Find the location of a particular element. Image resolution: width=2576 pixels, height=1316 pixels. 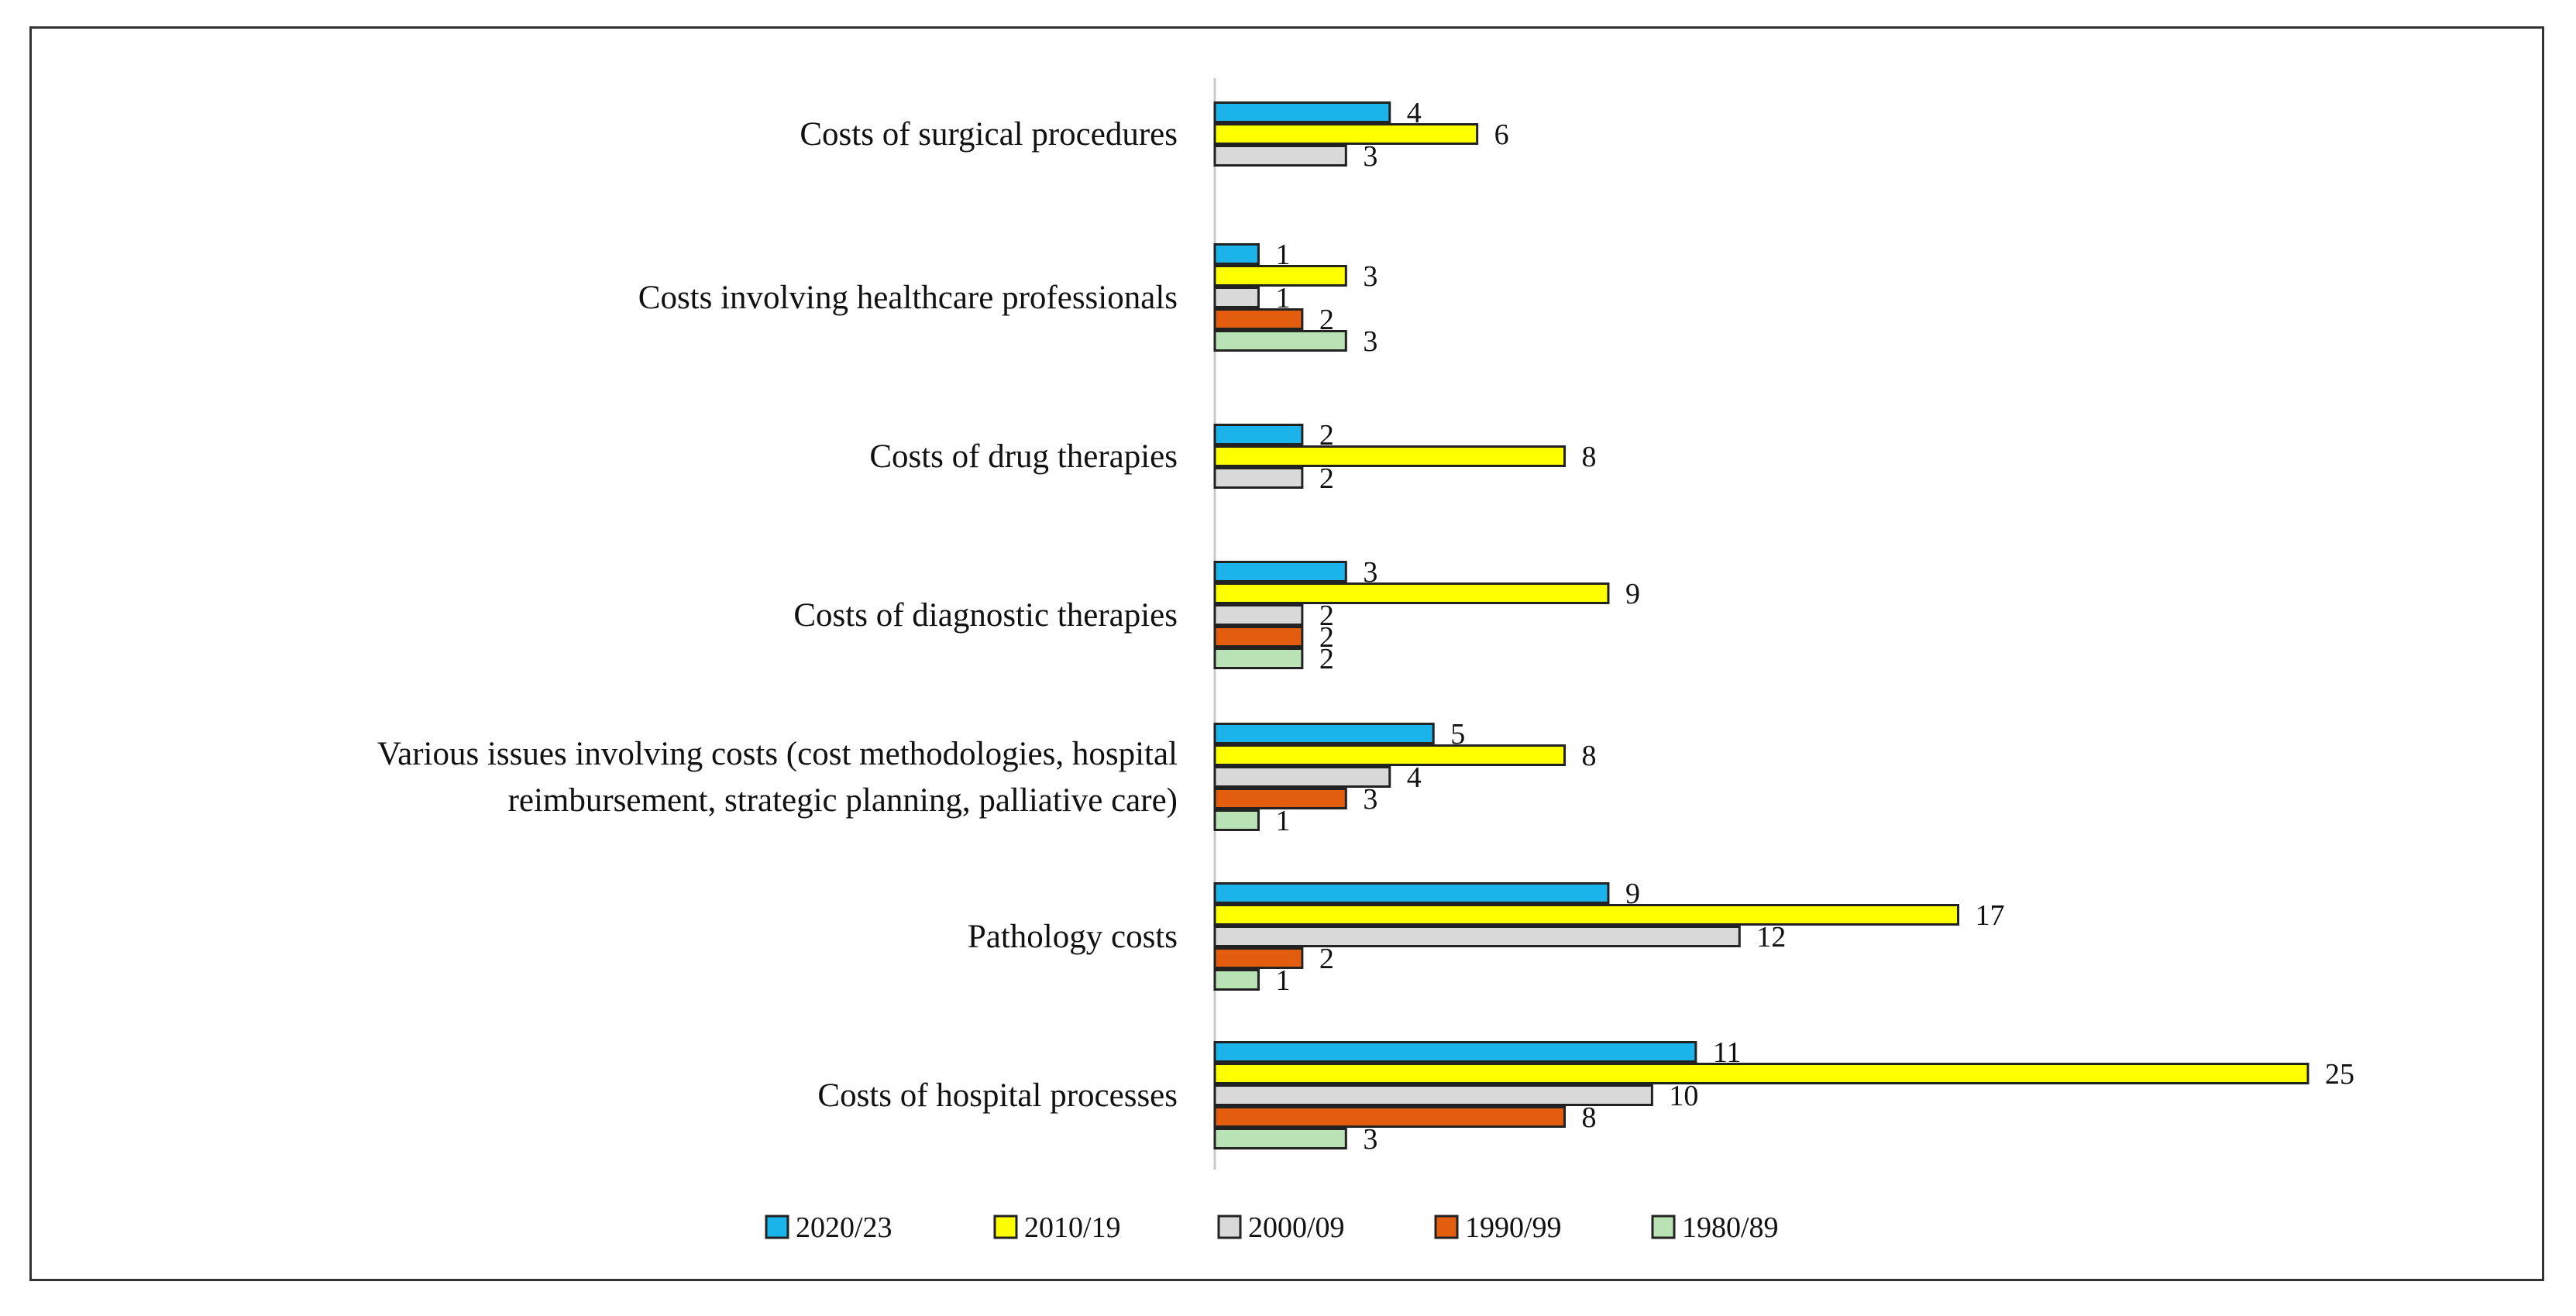

data-label-pathology-costs-1980-89: 1 is located at coordinates (1282, 980).